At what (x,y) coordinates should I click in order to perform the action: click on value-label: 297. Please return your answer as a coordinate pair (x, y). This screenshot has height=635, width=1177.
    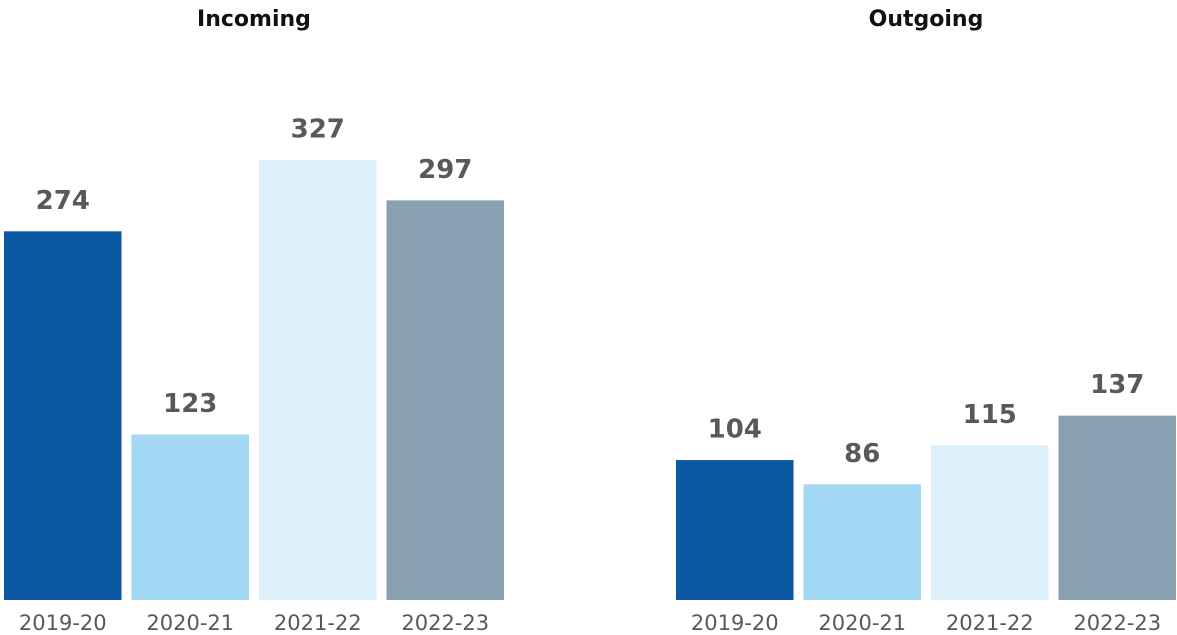
    Looking at the image, I should click on (445, 170).